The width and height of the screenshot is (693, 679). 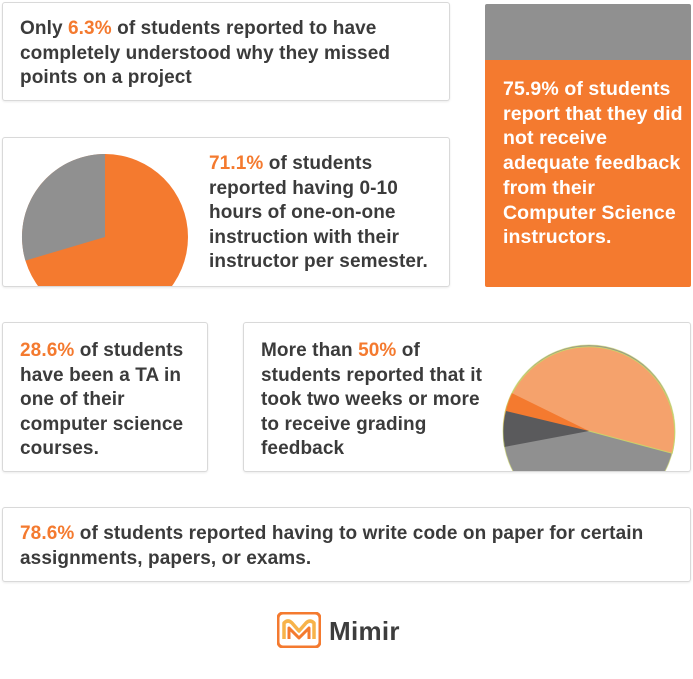 What do you see at coordinates (299, 630) in the screenshot?
I see `mimir-logo-icon` at bounding box center [299, 630].